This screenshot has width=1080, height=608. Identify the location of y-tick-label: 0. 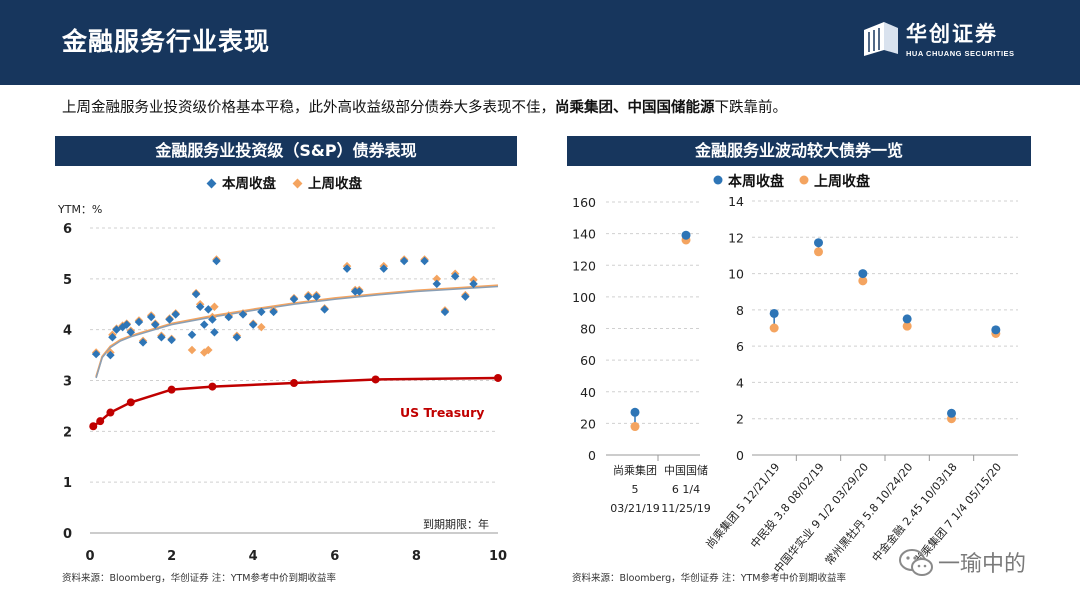
(67, 534).